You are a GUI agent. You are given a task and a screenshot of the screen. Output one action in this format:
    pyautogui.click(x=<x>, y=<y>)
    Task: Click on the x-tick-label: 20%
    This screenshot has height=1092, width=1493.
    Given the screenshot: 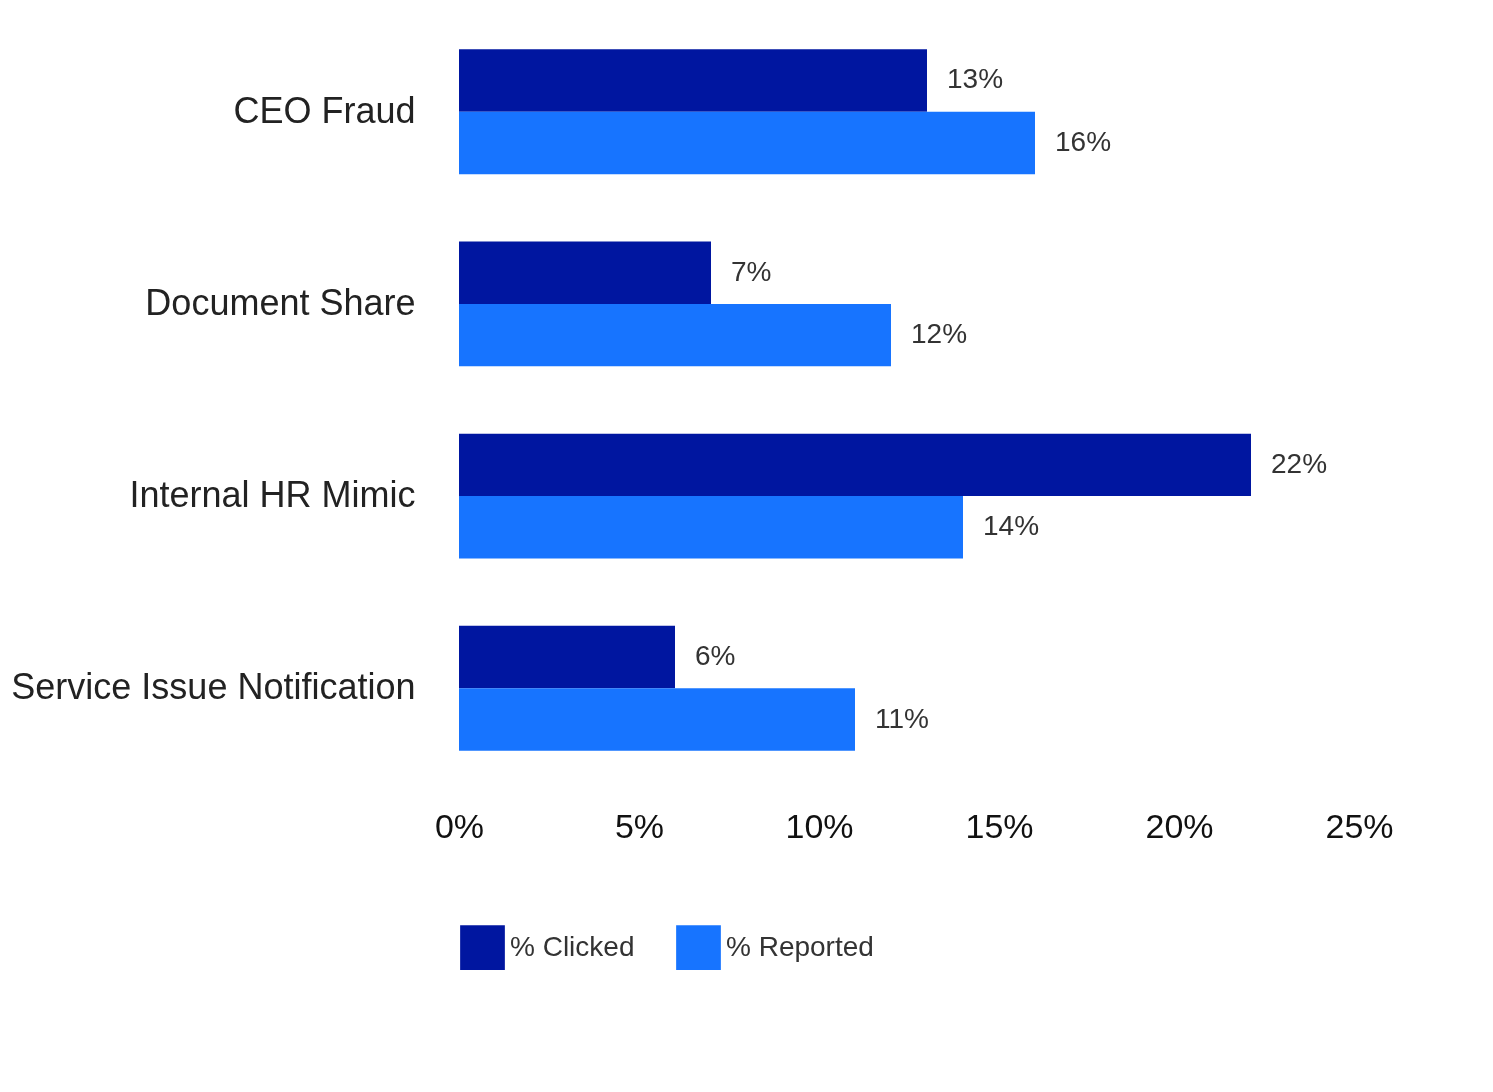 What is the action you would take?
    pyautogui.click(x=1179, y=825)
    